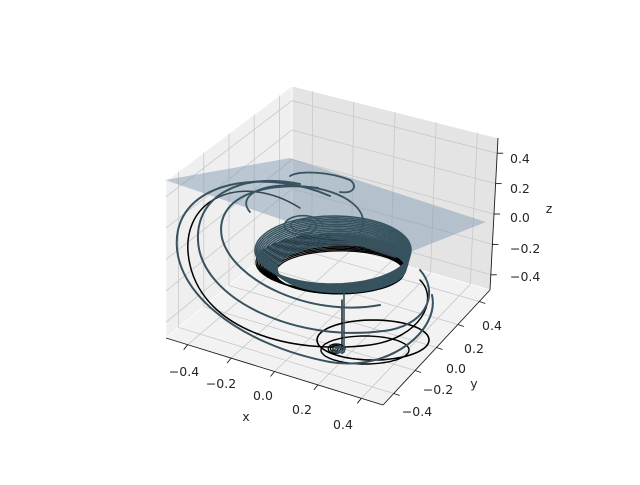 The image size is (640, 485). Describe the element at coordinates (525, 276) in the screenshot. I see `z-tick-label-1: −0.4` at that location.